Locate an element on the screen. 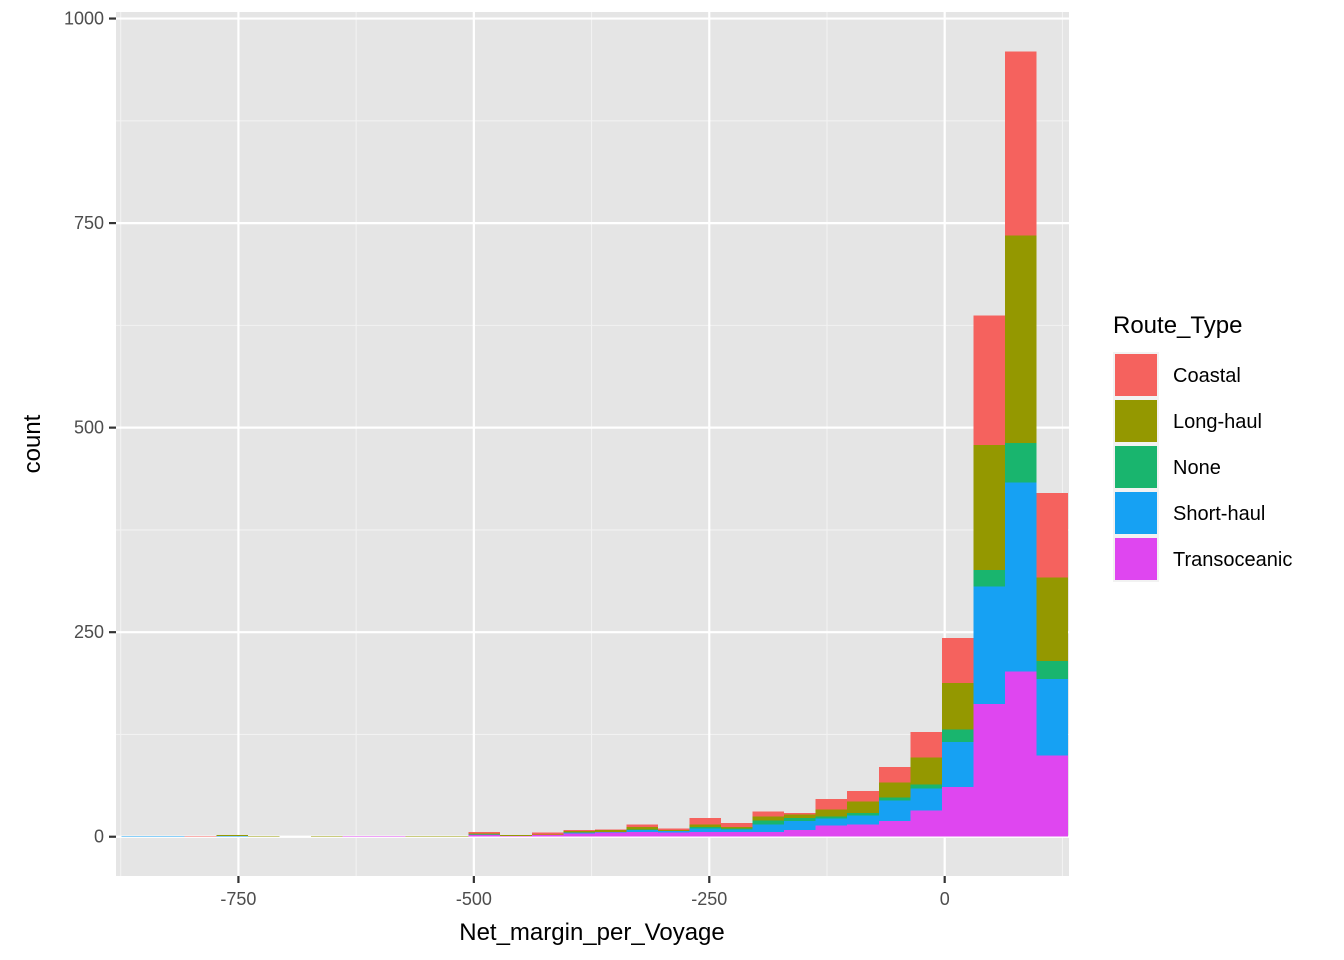  legend-swatch-transoceanic is located at coordinates (1136, 559).